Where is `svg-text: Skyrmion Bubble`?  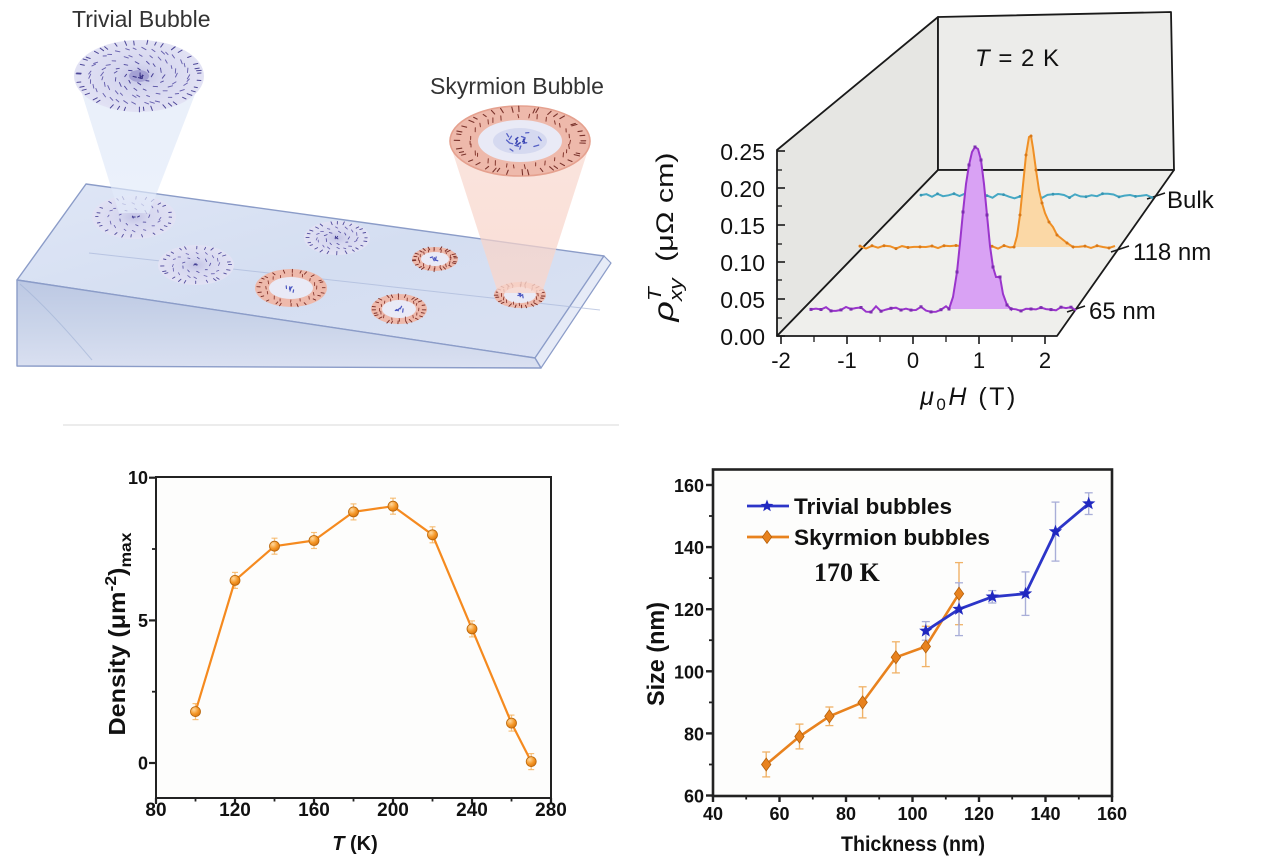
svg-text: Skyrmion Bubble is located at coordinates (517, 86).